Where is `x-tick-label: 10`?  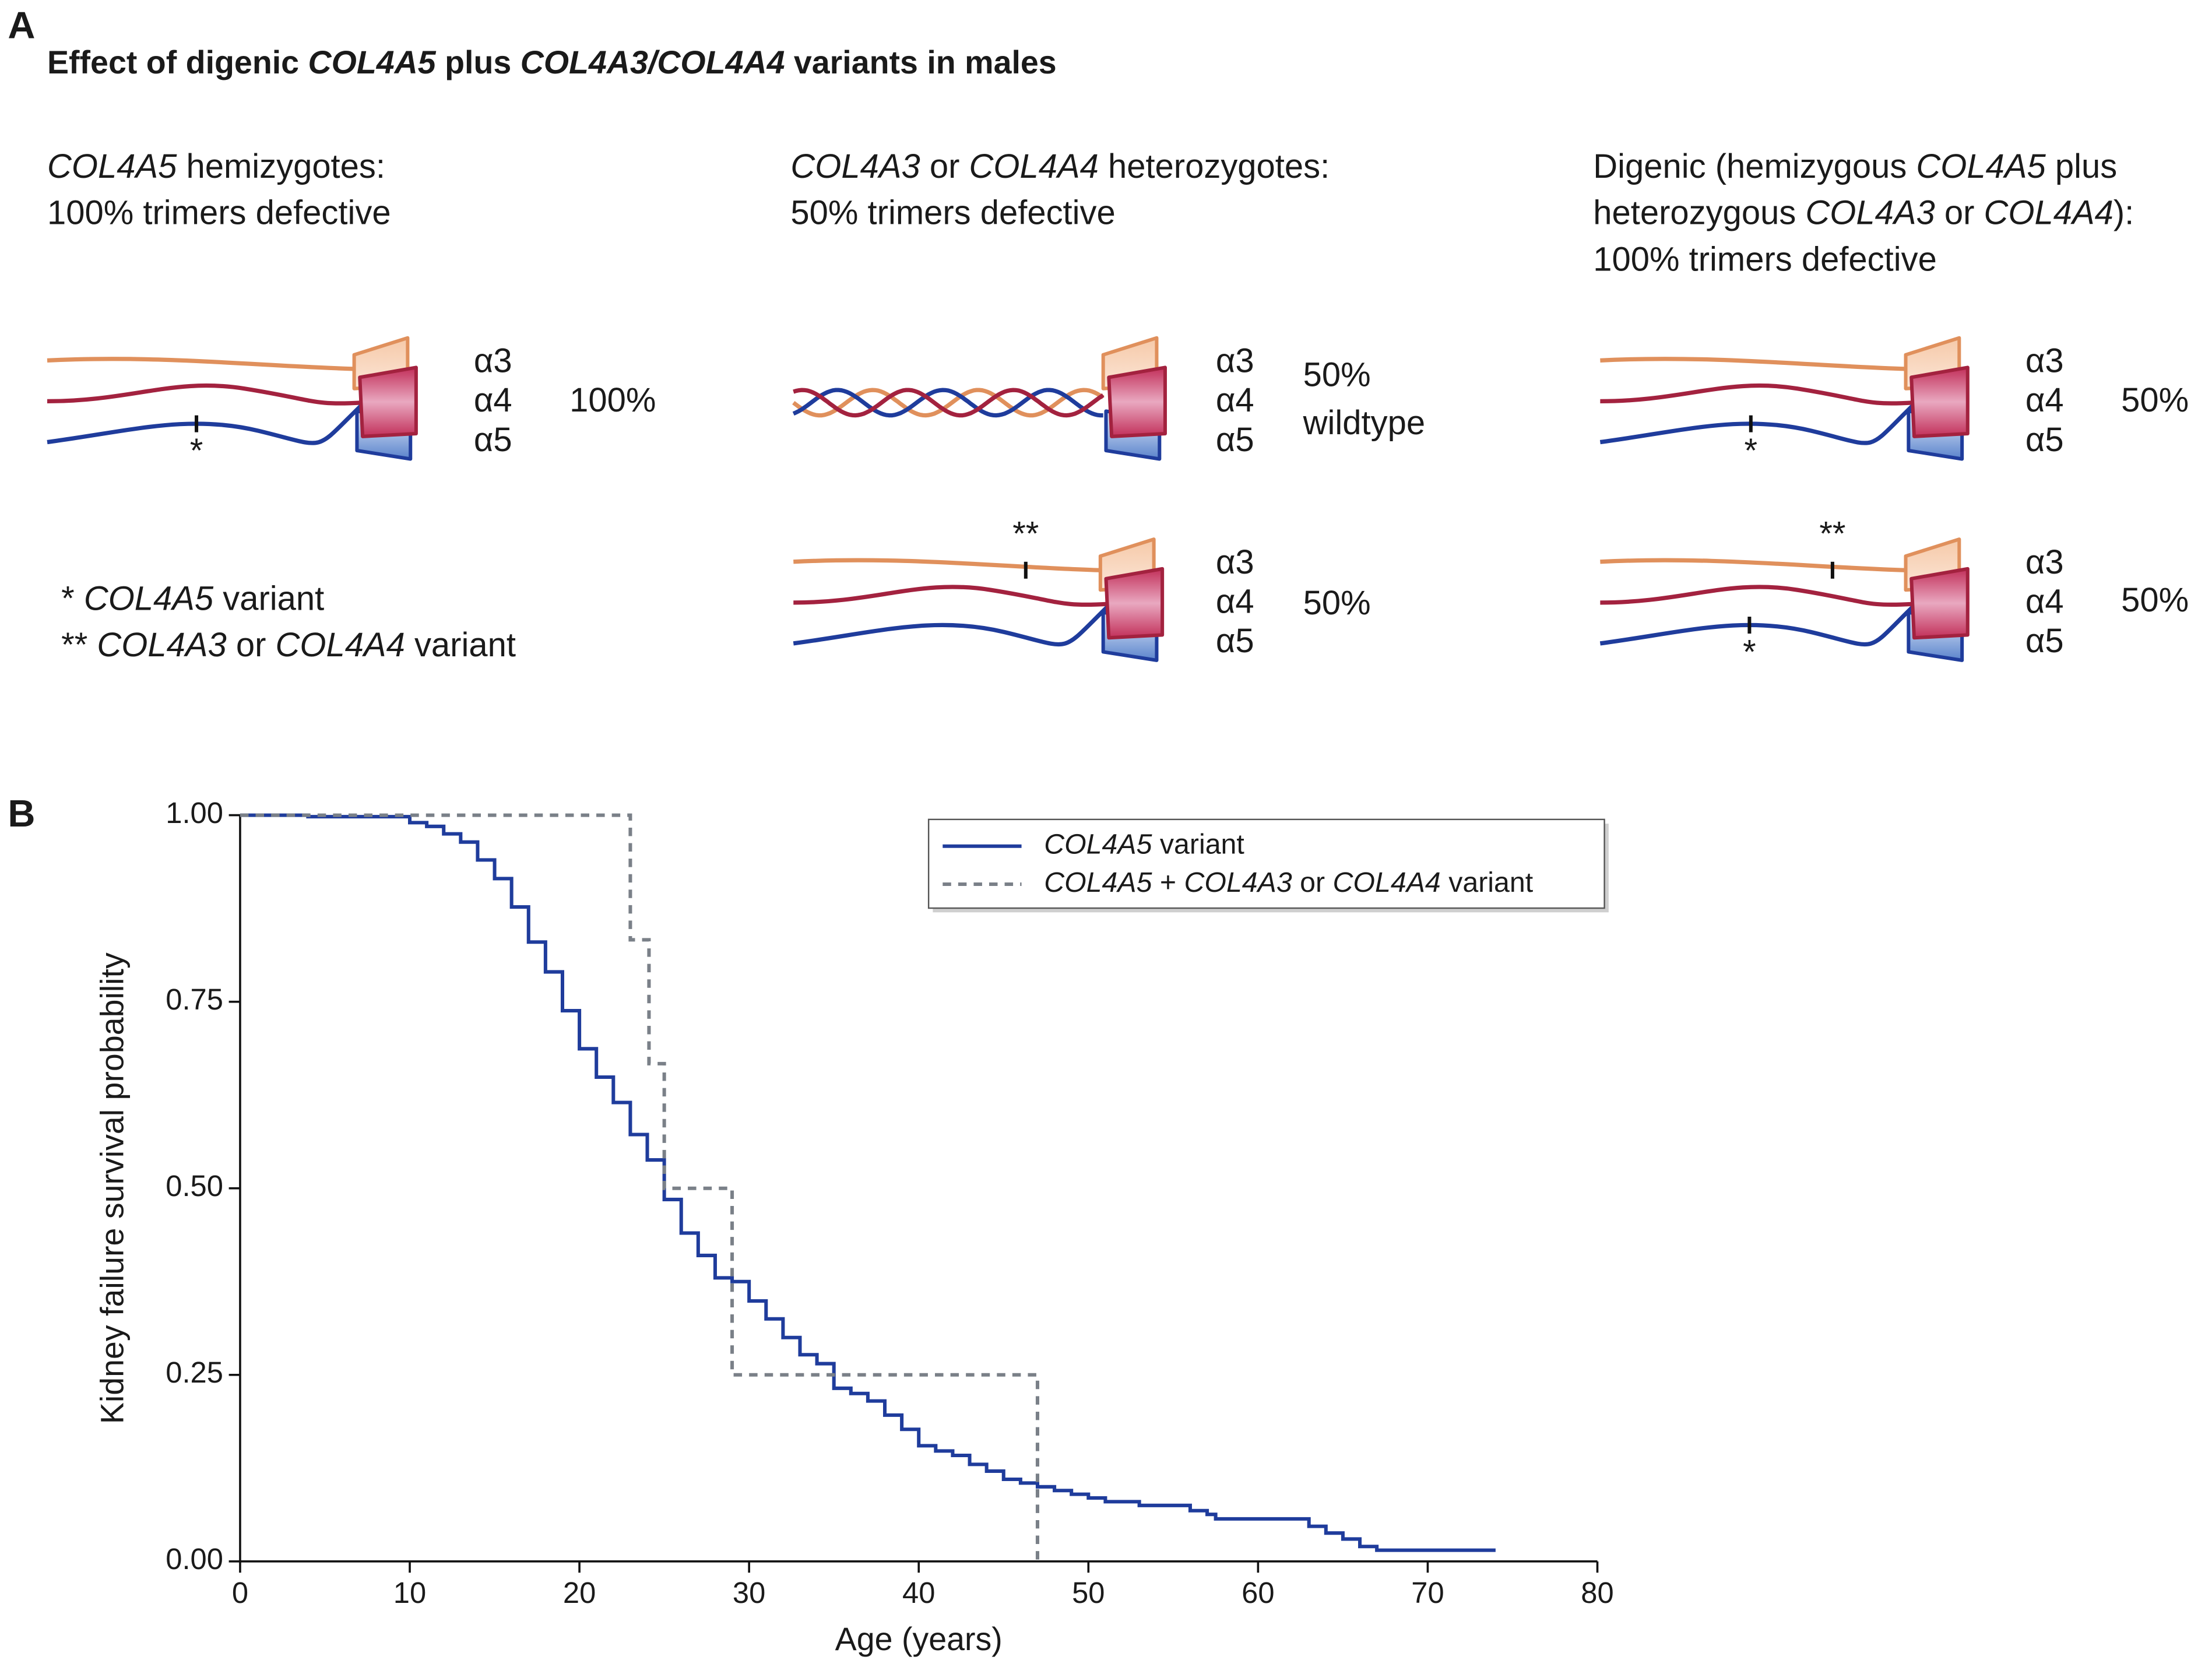
x-tick-label: 10 is located at coordinates (409, 1592).